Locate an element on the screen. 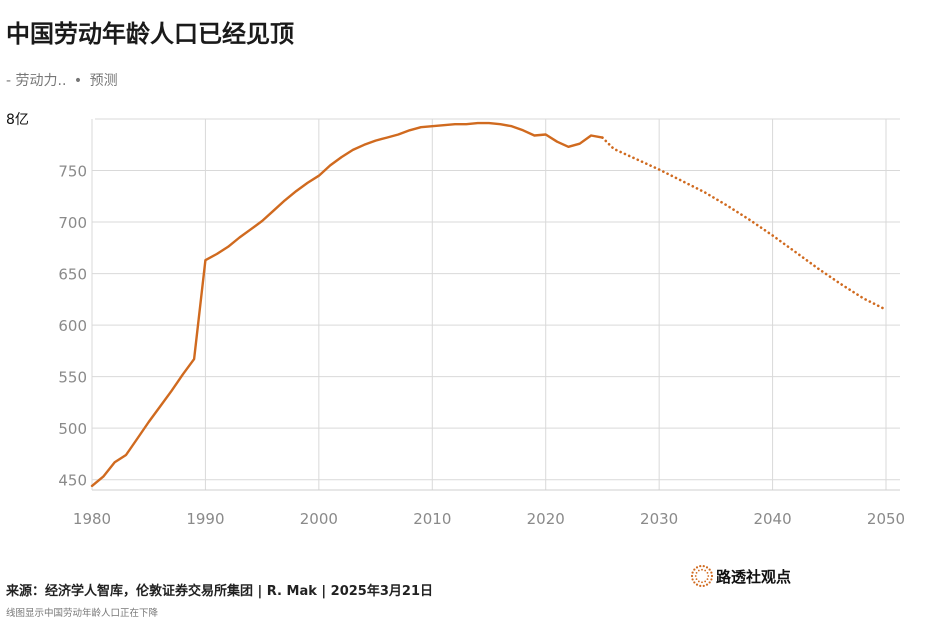  x-tick-label: 2000 is located at coordinates (319, 519).